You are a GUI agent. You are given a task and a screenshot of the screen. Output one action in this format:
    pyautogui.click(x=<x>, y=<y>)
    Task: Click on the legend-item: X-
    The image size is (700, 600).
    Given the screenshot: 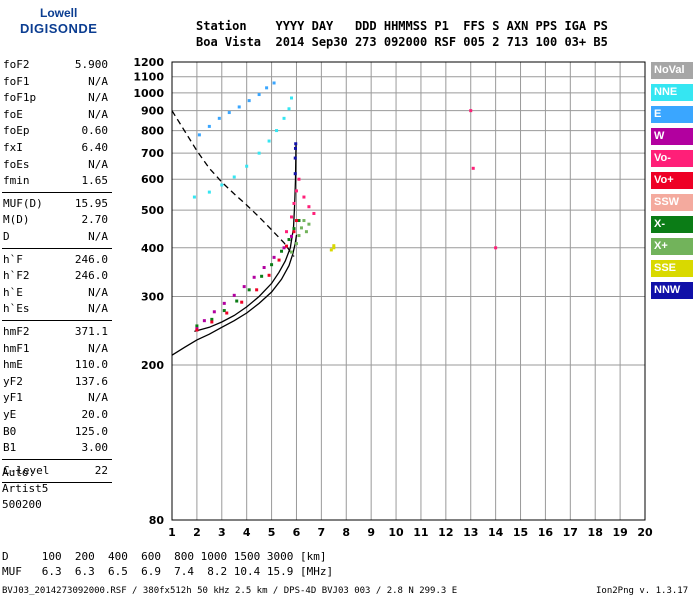 What is the action you would take?
    pyautogui.click(x=672, y=224)
    